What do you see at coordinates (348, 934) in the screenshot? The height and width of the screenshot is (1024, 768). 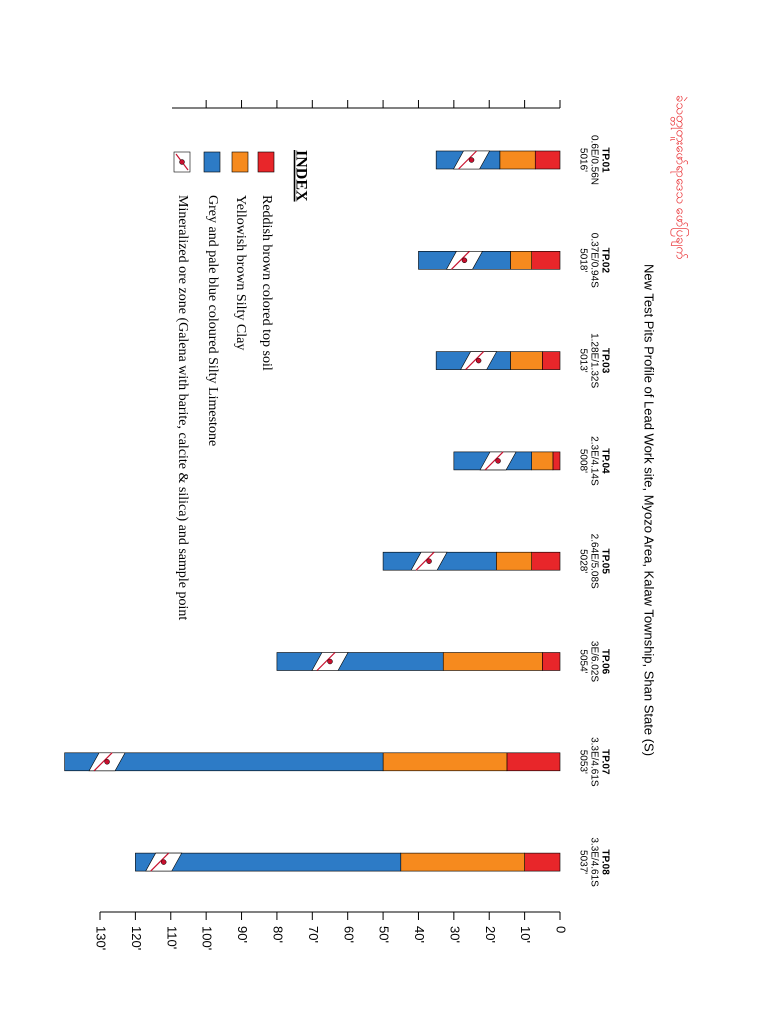 I see `tick-label: 60'` at bounding box center [348, 934].